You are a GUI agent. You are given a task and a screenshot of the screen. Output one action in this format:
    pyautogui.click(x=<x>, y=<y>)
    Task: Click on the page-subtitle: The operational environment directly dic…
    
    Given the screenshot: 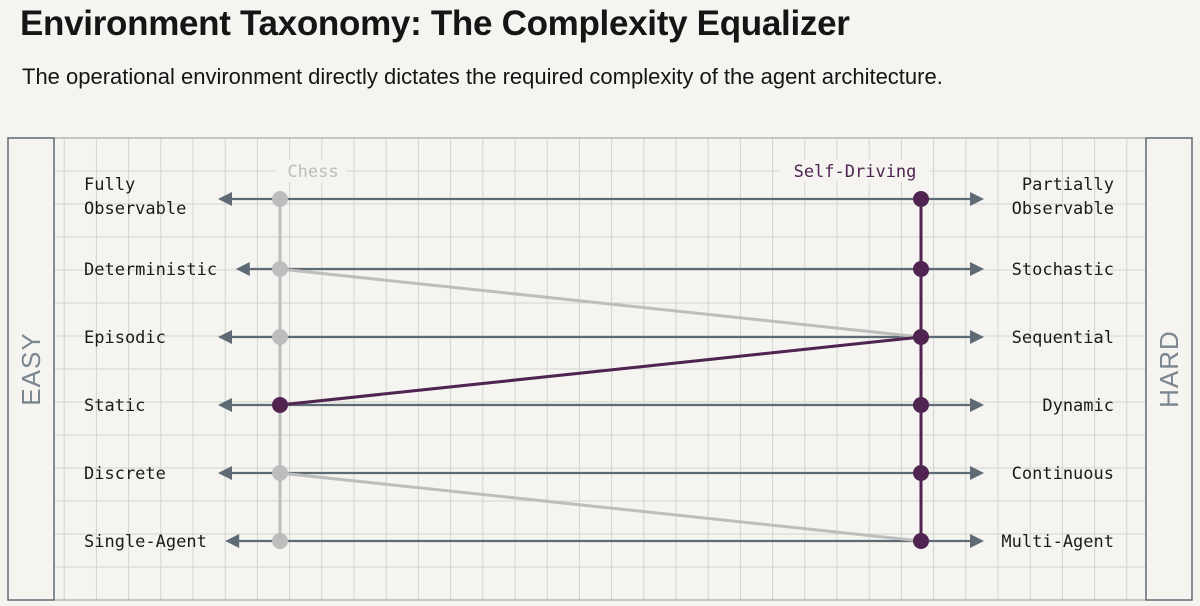 What is the action you would take?
    pyautogui.click(x=482, y=76)
    